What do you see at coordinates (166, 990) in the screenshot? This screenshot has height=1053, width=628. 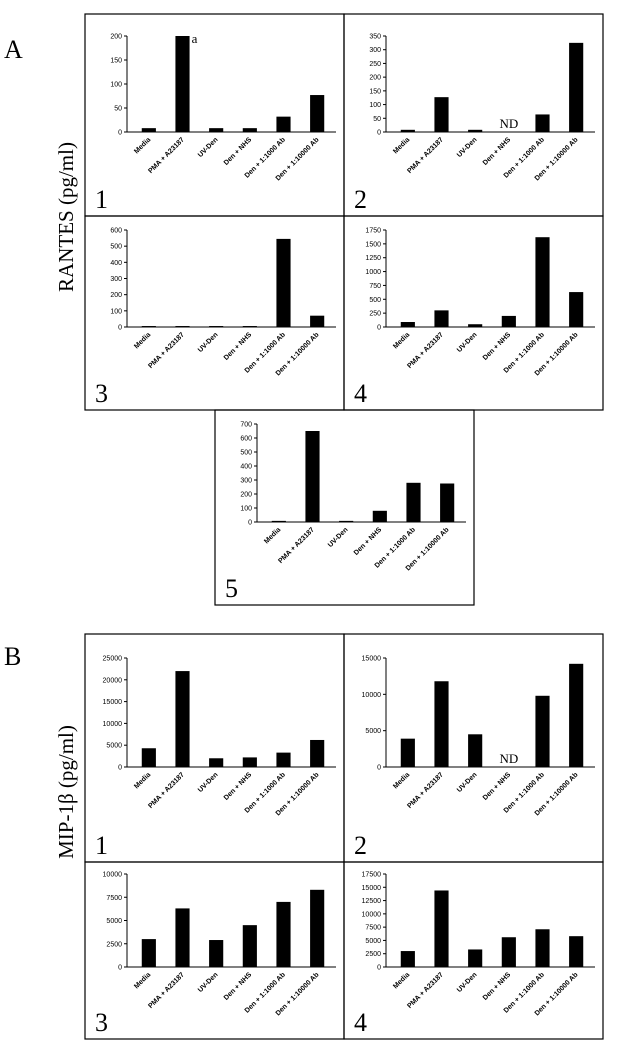 I see `panel-b3-category-label: PMA + A23187` at bounding box center [166, 990].